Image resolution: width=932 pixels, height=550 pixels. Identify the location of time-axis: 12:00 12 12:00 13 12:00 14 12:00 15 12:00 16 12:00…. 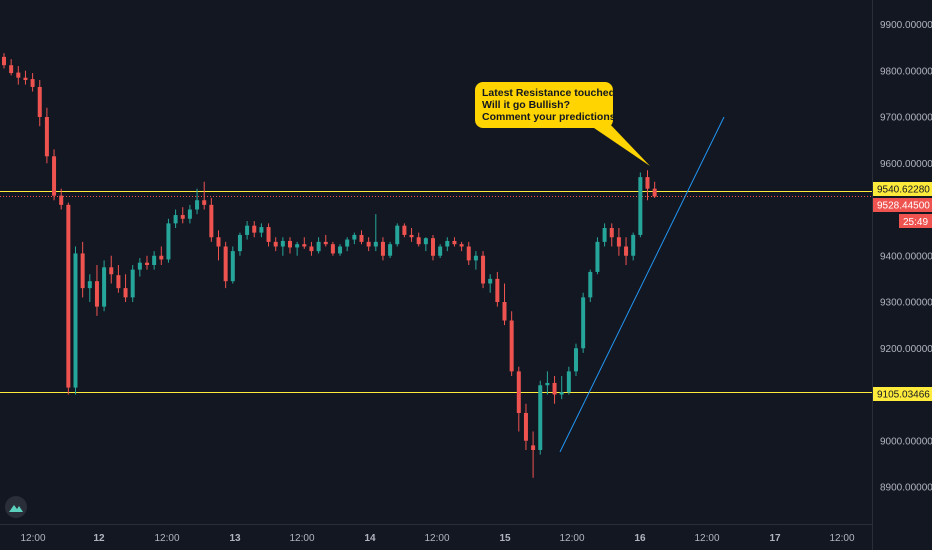
(437, 538).